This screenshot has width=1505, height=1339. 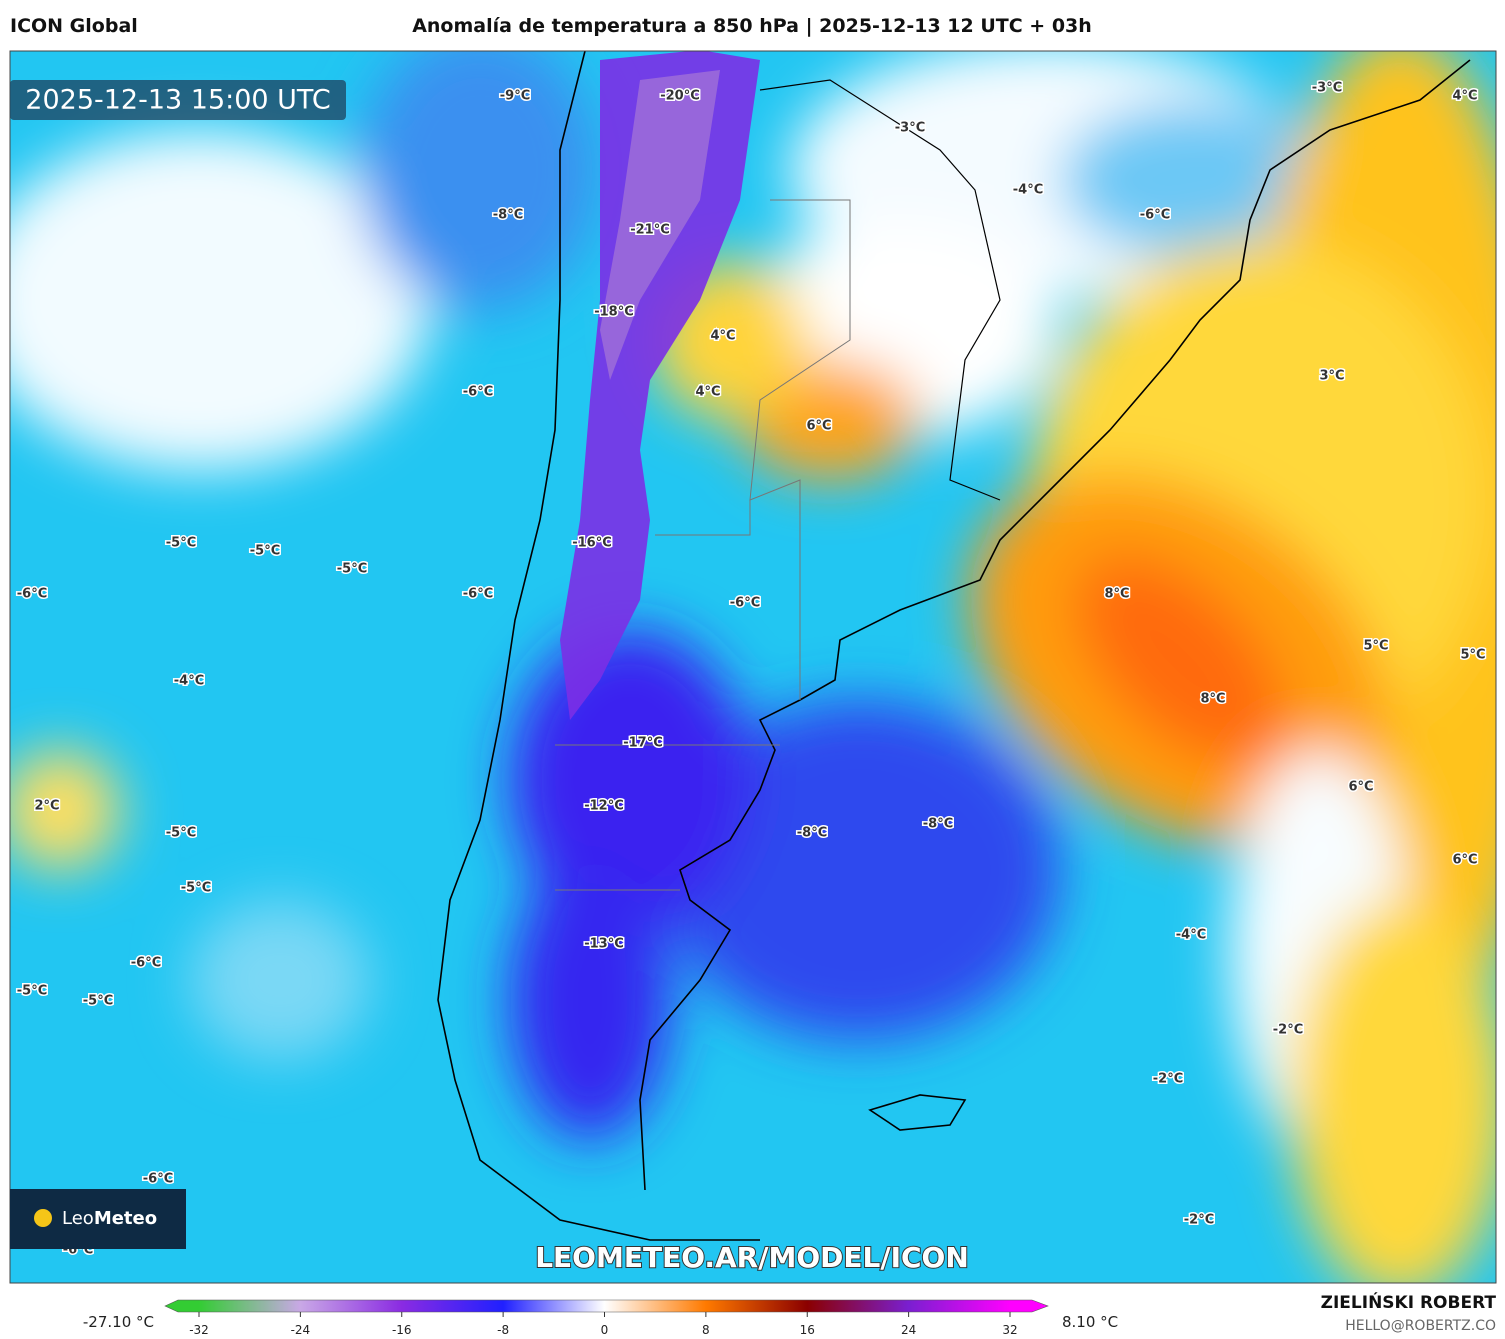 I want to click on logo-sun, so click(x=43, y=1218).